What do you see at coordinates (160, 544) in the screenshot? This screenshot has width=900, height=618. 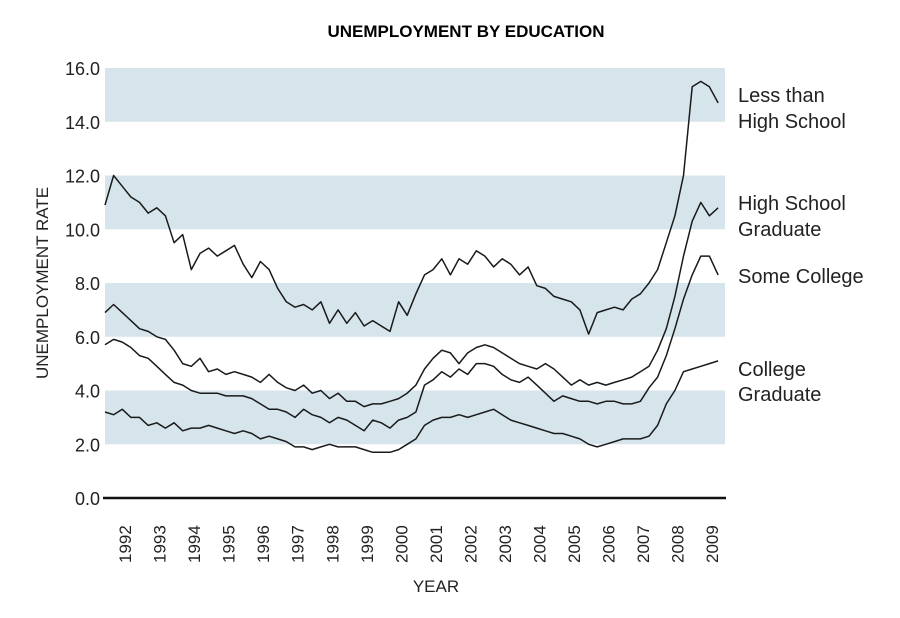 I see `x-tick-label: 1993` at bounding box center [160, 544].